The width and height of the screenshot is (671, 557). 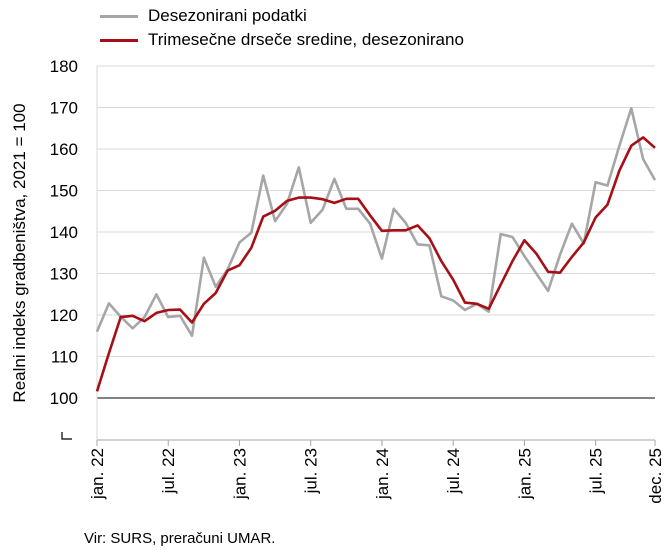 I want to click on legend-swatch-red, so click(x=119, y=40).